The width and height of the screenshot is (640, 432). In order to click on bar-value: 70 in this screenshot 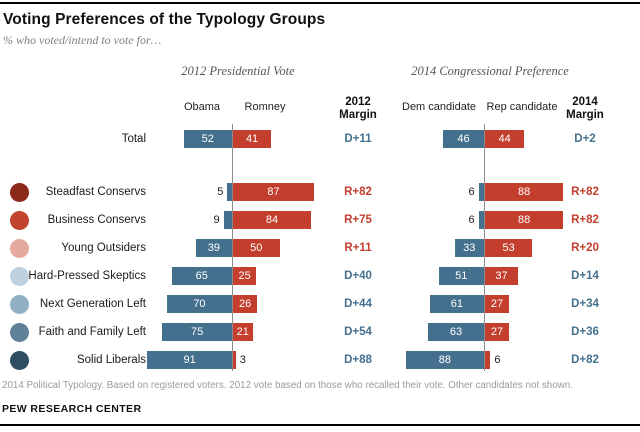, I will do `click(199, 304)`.